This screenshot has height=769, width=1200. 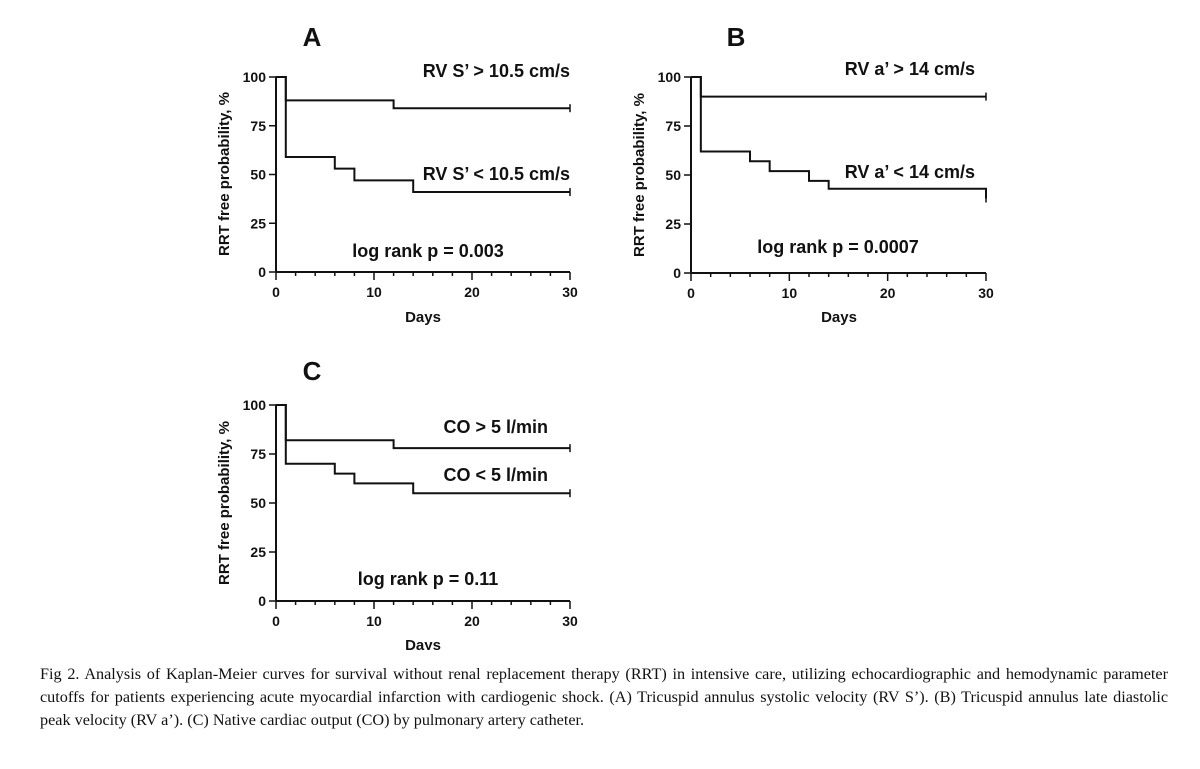 I want to click on panel-b-log-rank-annotation: log rank p = 0.0007, so click(x=838, y=247).